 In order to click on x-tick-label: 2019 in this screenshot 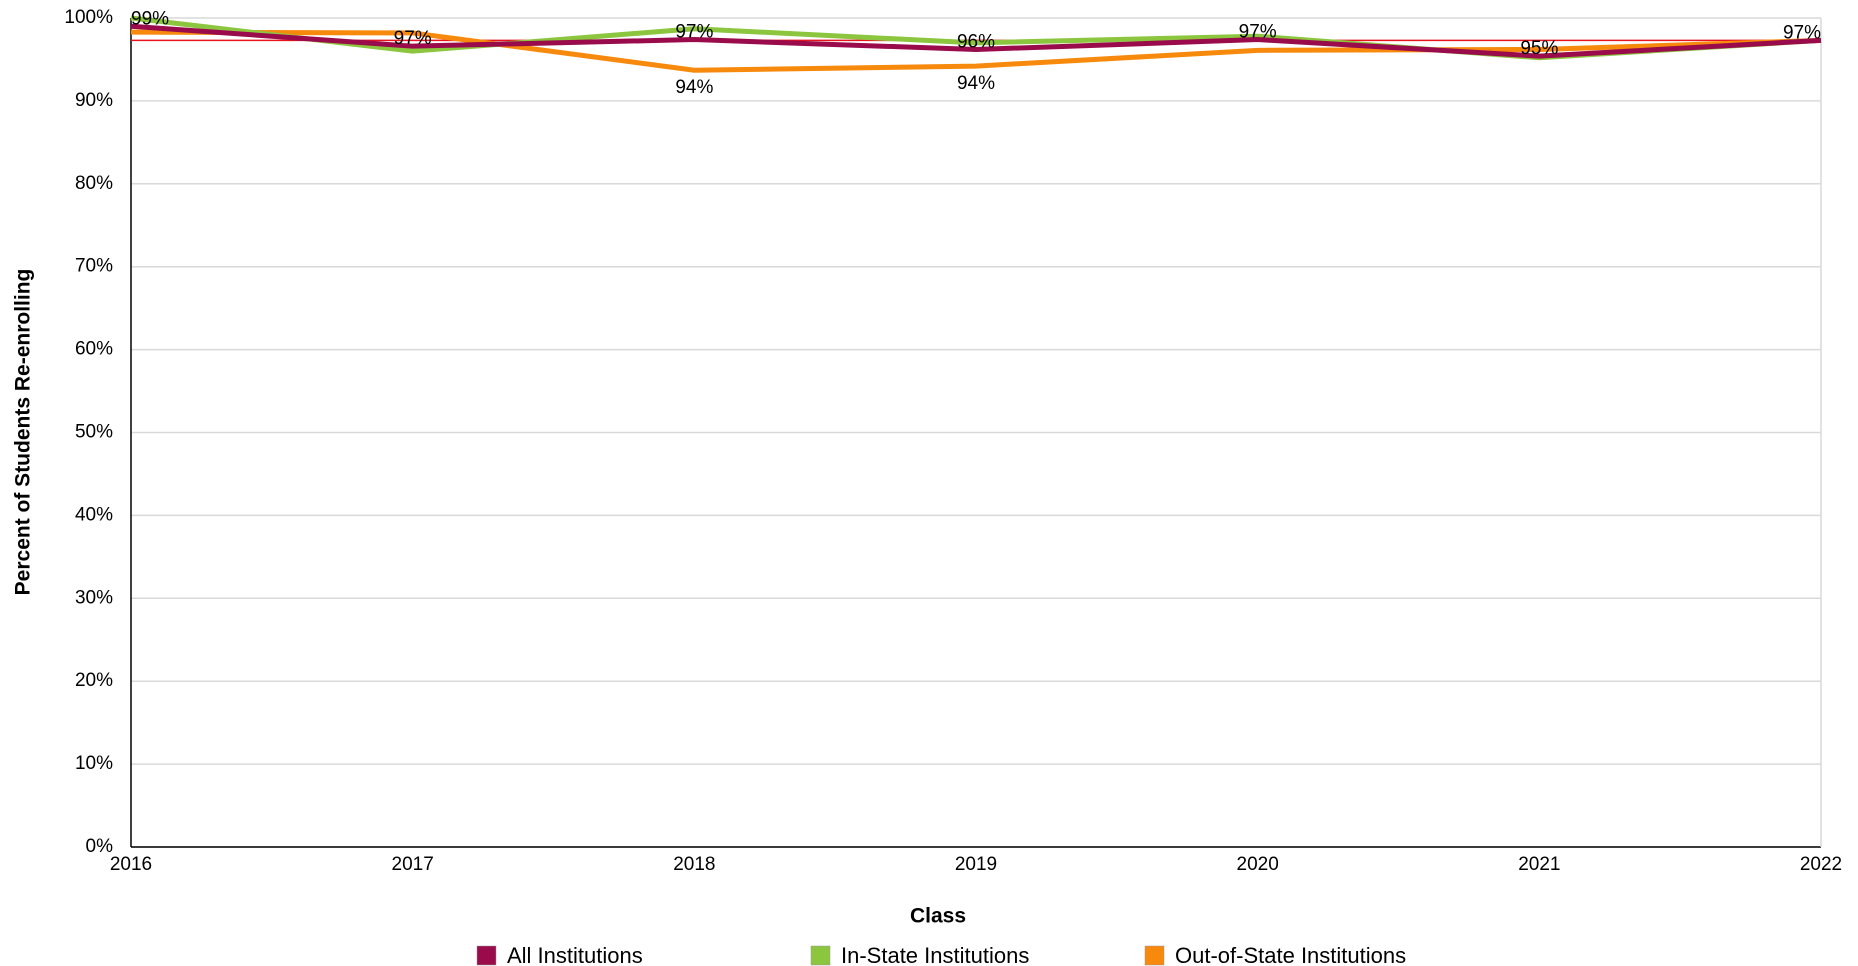, I will do `click(976, 864)`.